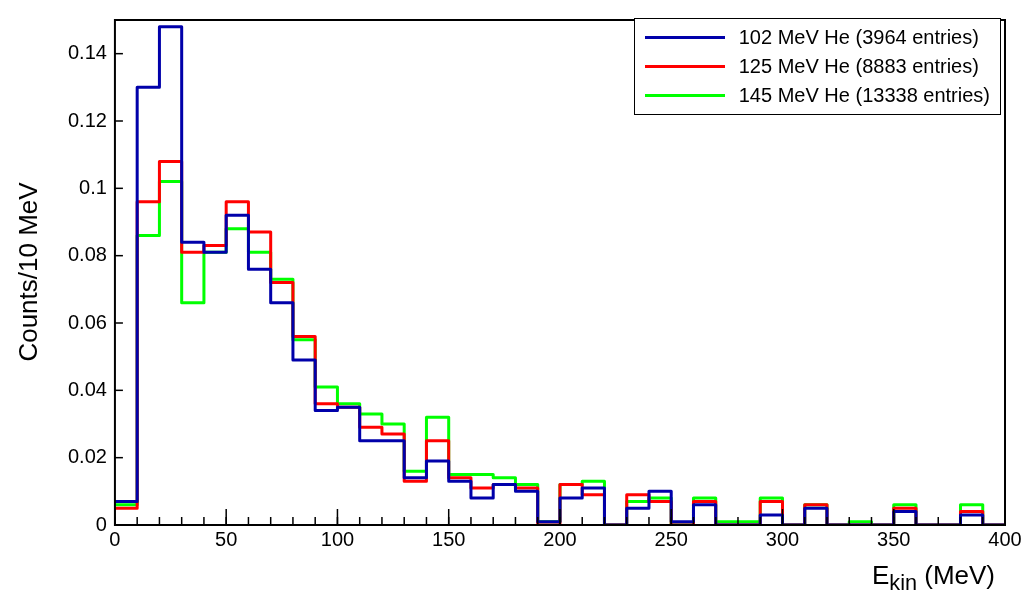 This screenshot has height=605, width=1025. What do you see at coordinates (87, 321) in the screenshot?
I see `y-tick-label: 0.06` at bounding box center [87, 321].